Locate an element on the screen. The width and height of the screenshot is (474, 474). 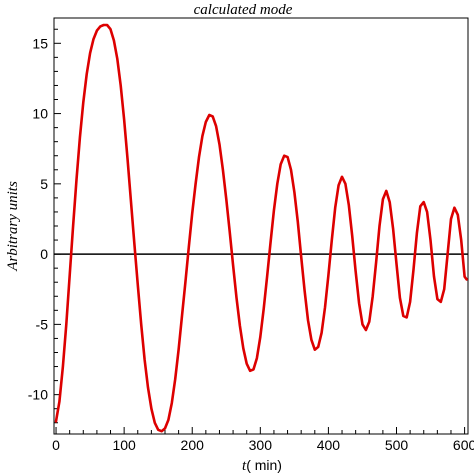
x-axis-label: t( min) is located at coordinates (262, 465).